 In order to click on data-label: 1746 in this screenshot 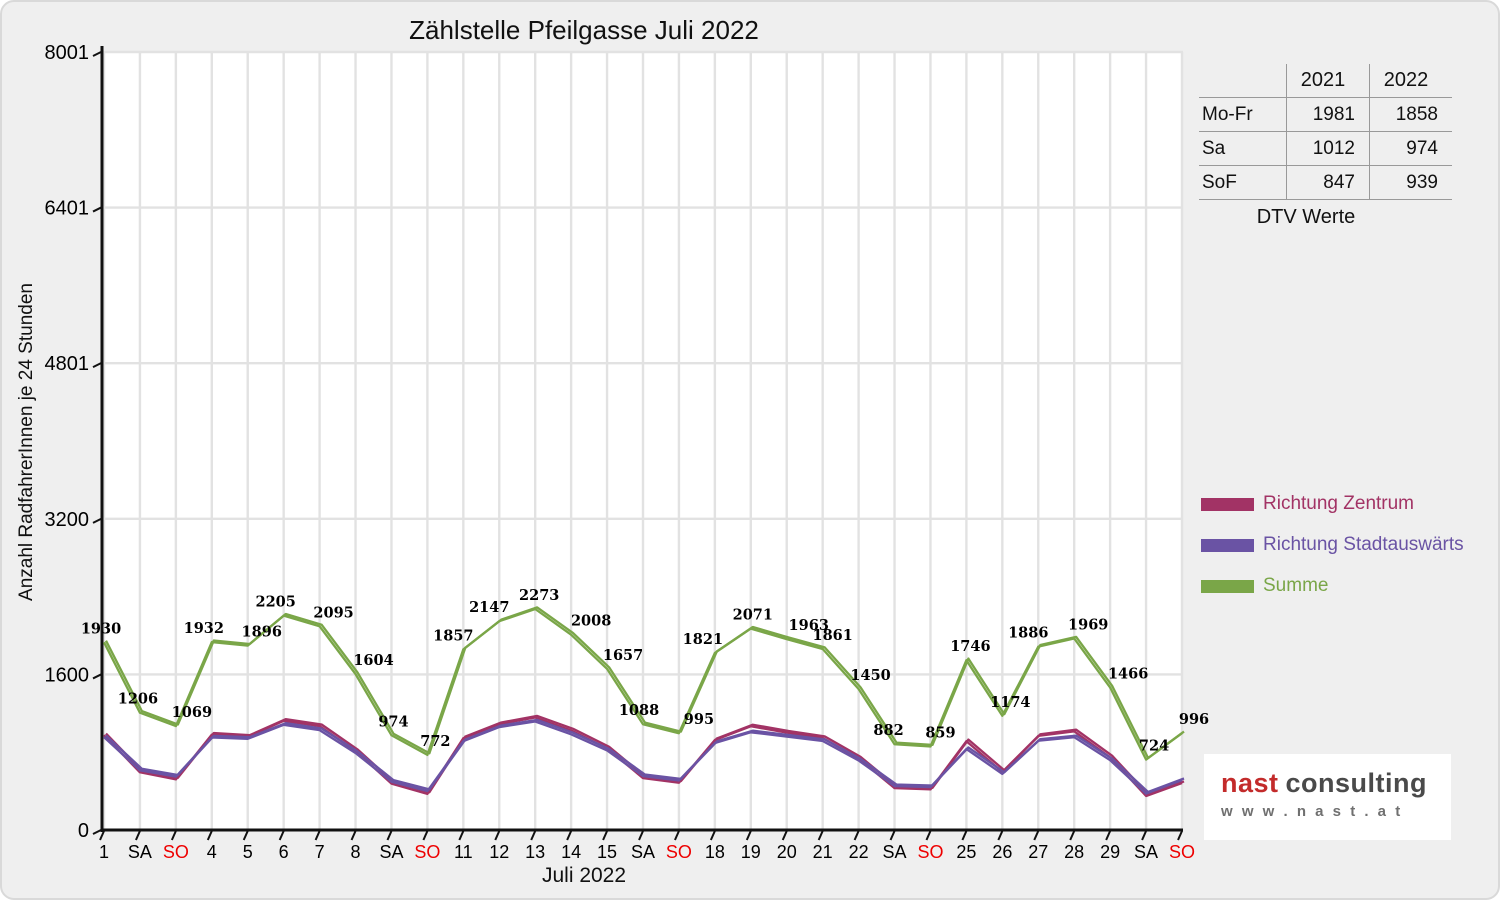, I will do `click(970, 646)`.